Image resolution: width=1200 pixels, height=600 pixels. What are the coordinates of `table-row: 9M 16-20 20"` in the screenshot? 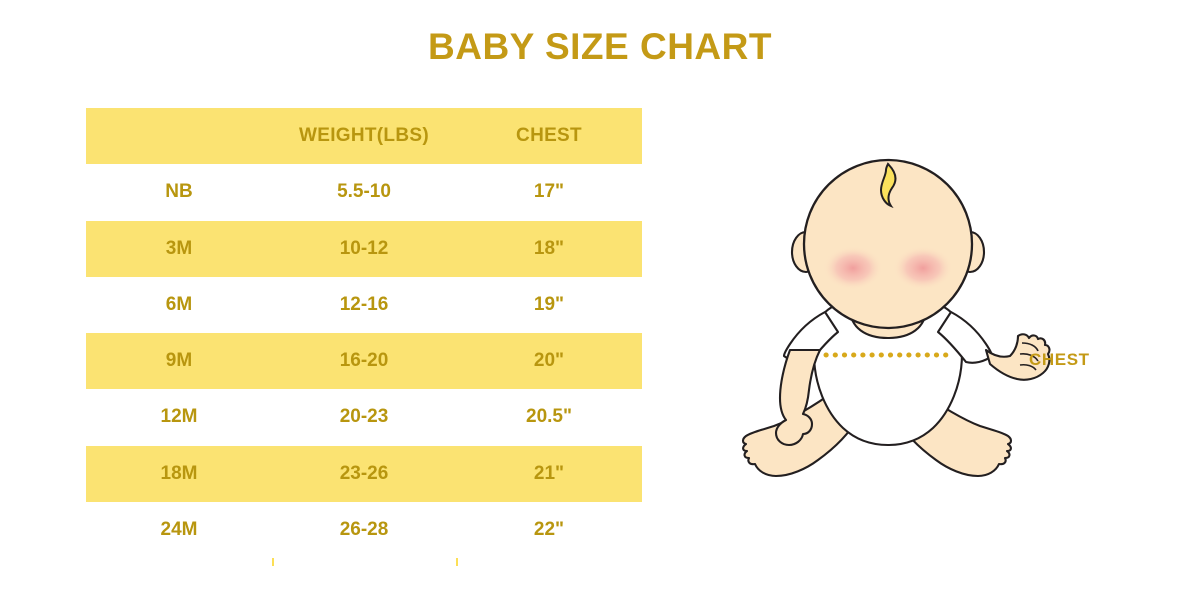 It's located at (364, 361).